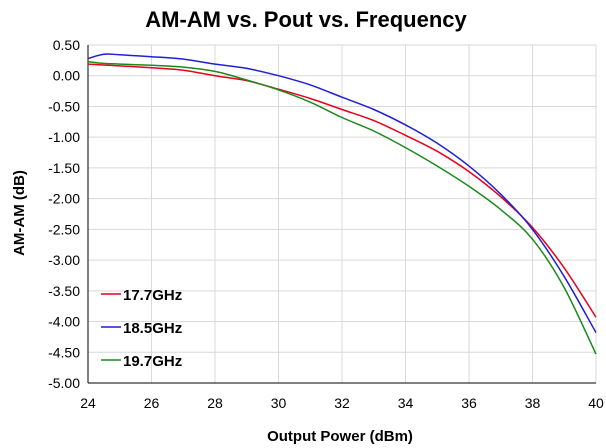  Describe the element at coordinates (469, 403) in the screenshot. I see `x-tick-label: 36` at that location.